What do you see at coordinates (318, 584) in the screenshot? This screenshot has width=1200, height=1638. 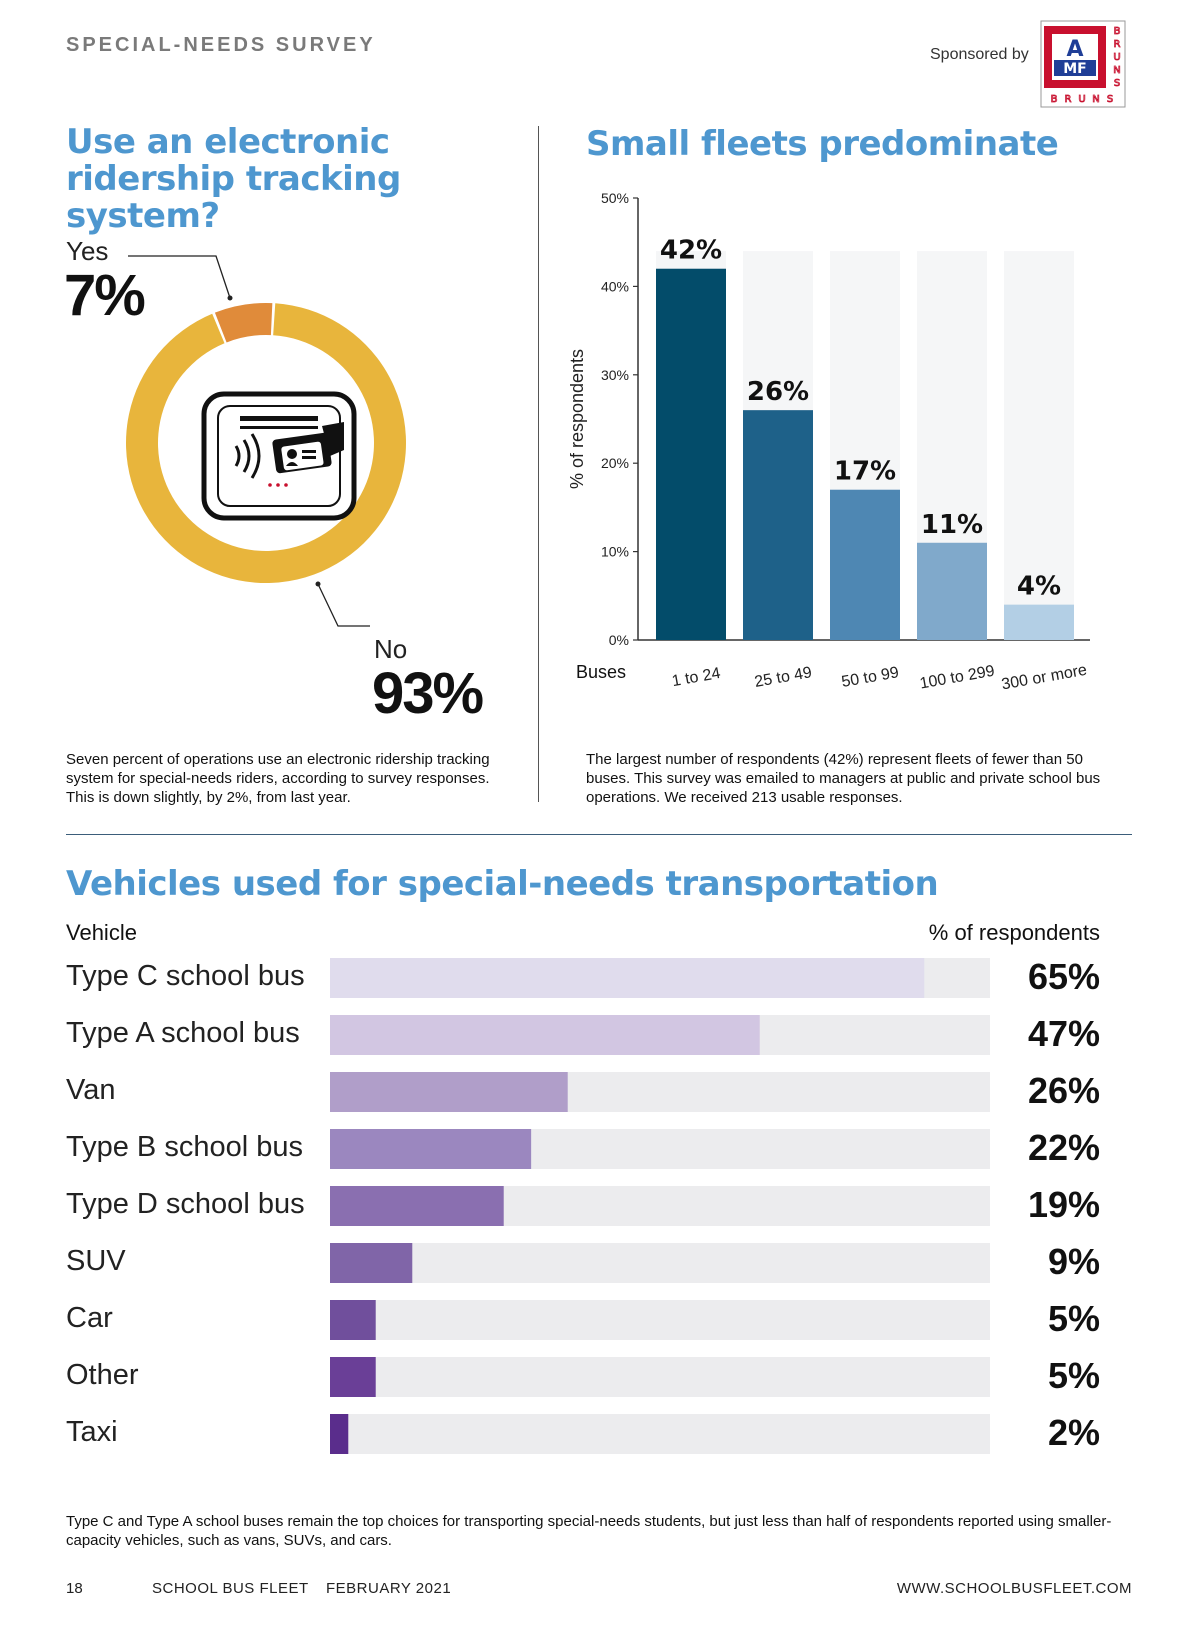 I see `no-leader-dot` at bounding box center [318, 584].